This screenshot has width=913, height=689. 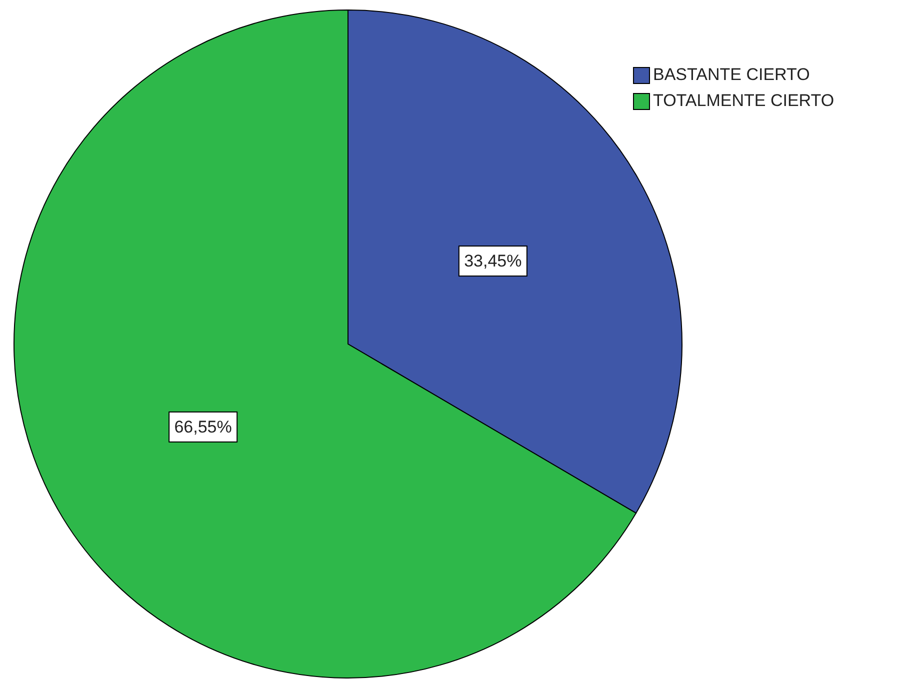 I want to click on legend-label: BASTANTE CIERTO, so click(x=731, y=75).